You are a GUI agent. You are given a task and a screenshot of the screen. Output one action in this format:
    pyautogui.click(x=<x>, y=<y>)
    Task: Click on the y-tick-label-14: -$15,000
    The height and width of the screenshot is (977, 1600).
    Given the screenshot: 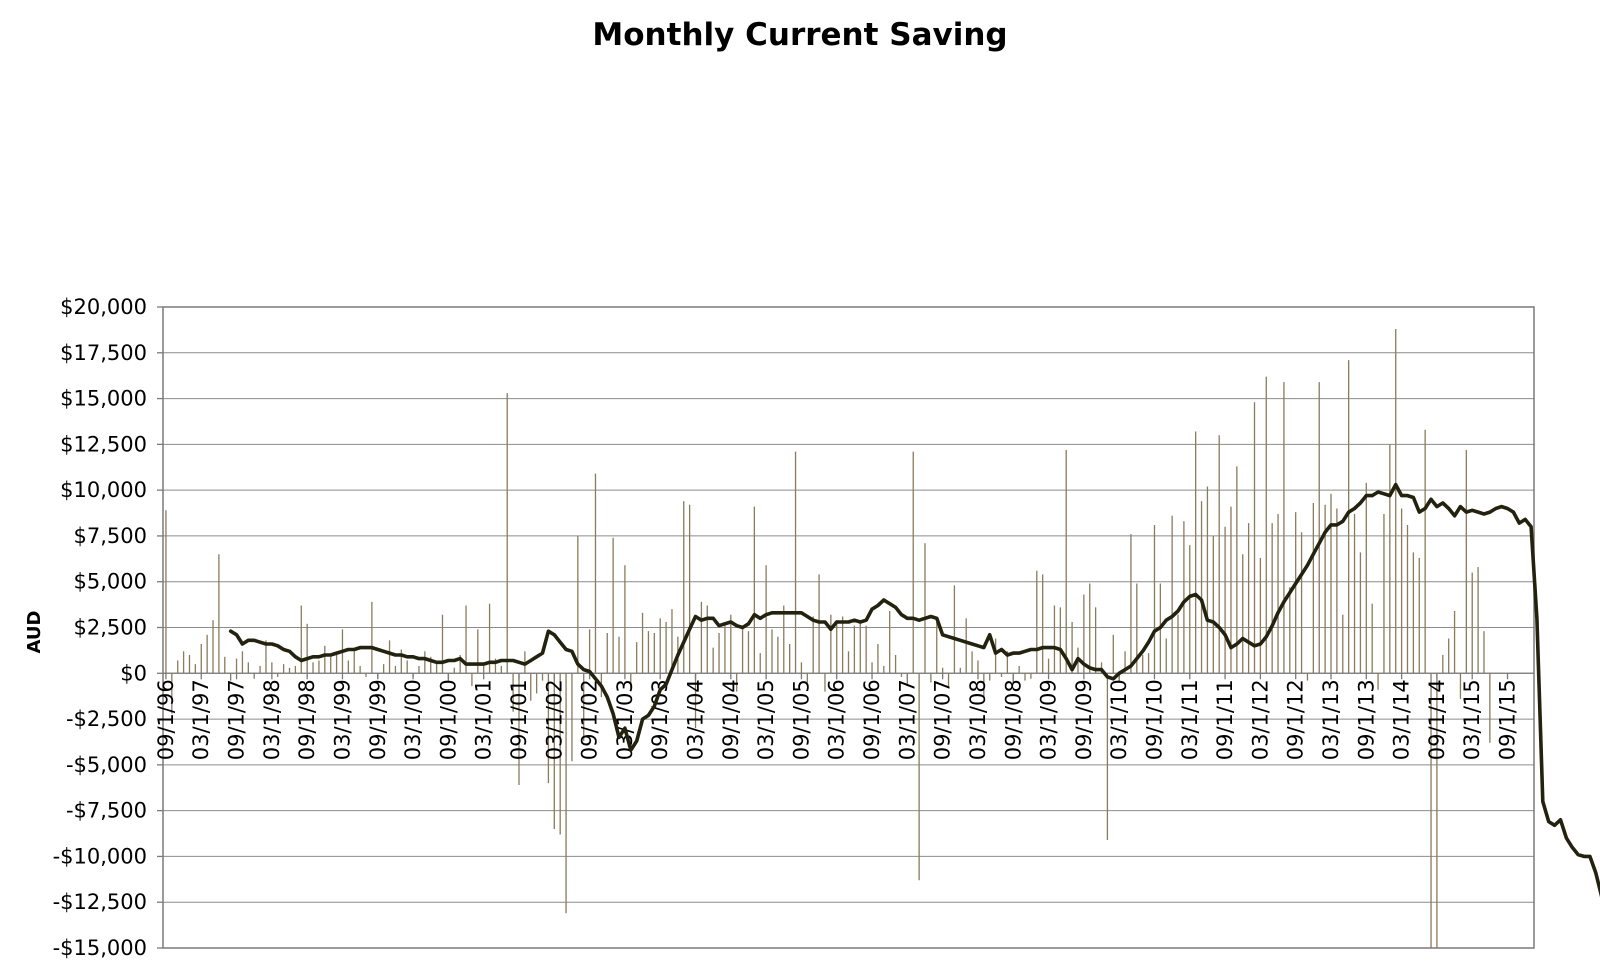 What is the action you would take?
    pyautogui.click(x=100, y=948)
    